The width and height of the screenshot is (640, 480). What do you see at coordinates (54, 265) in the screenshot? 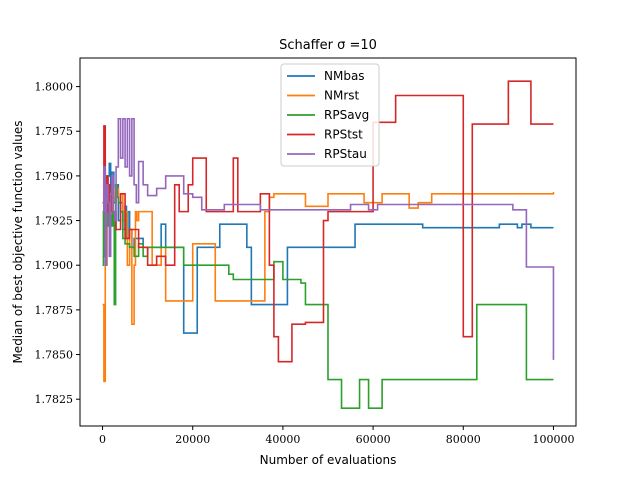
I see `y-tick-label: 1.7900` at bounding box center [54, 265].